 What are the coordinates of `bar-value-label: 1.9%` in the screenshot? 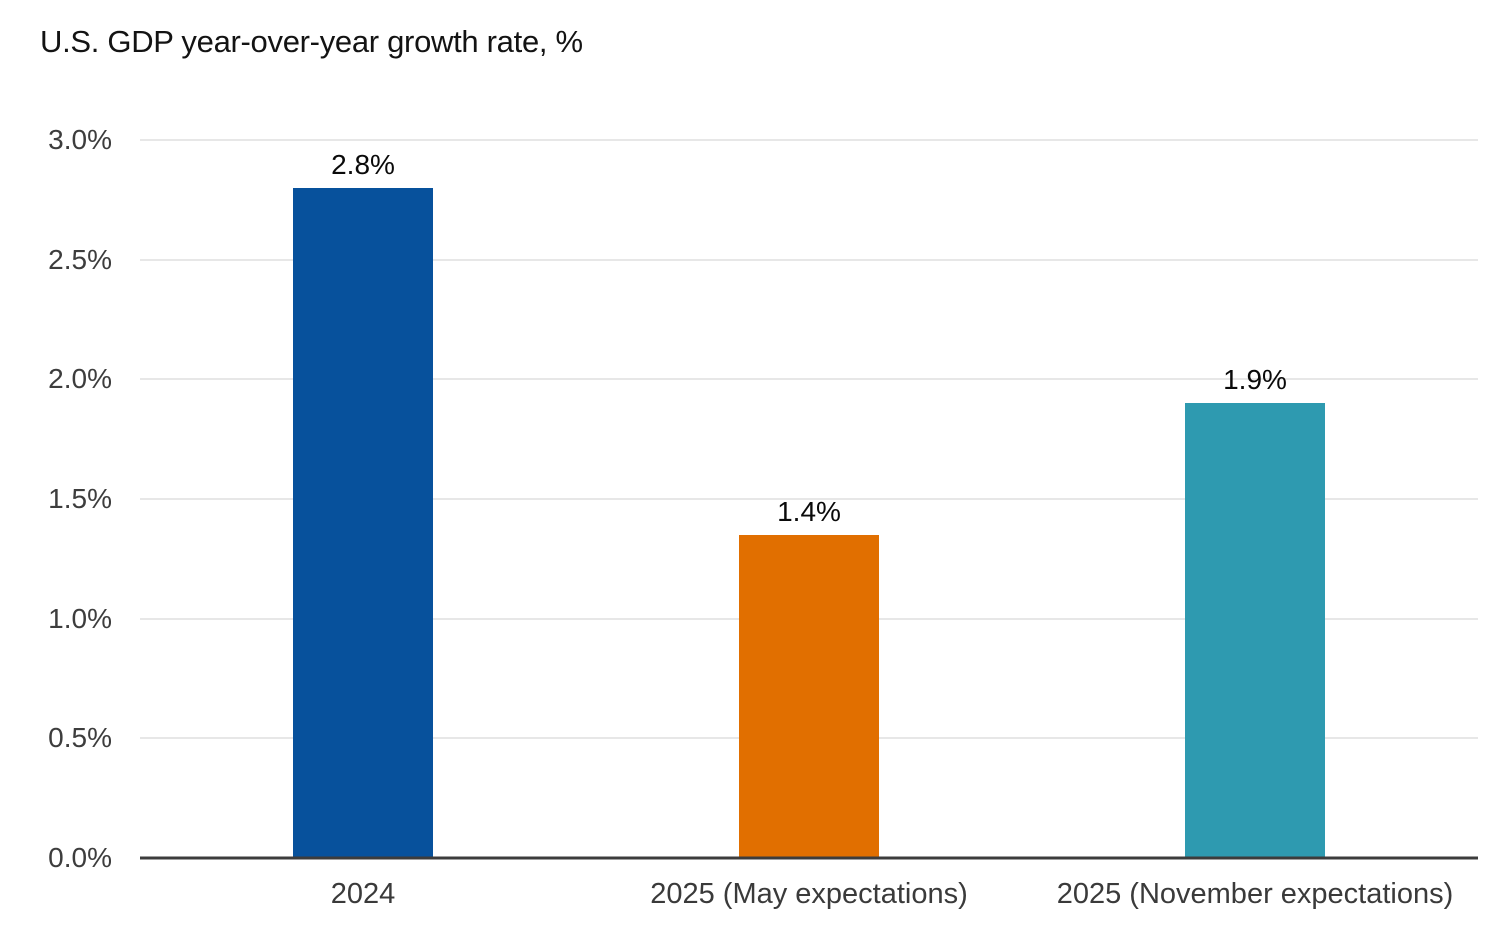 It's located at (1255, 380).